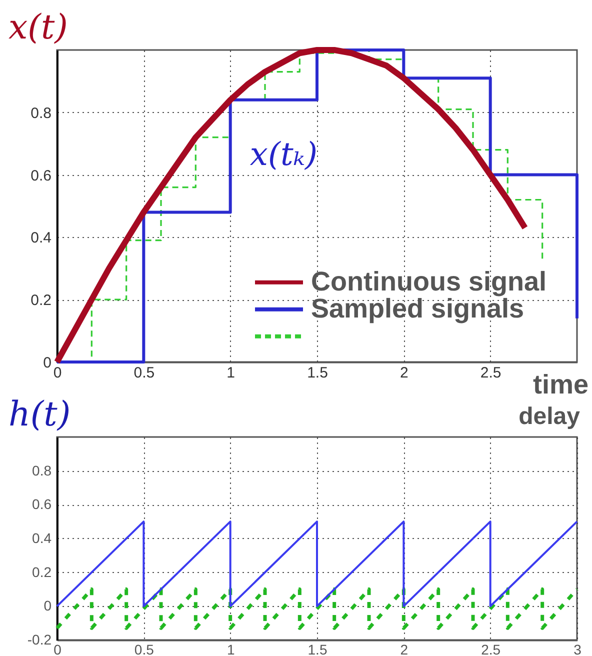  I want to click on y-axis-title: x(t), so click(38, 28).